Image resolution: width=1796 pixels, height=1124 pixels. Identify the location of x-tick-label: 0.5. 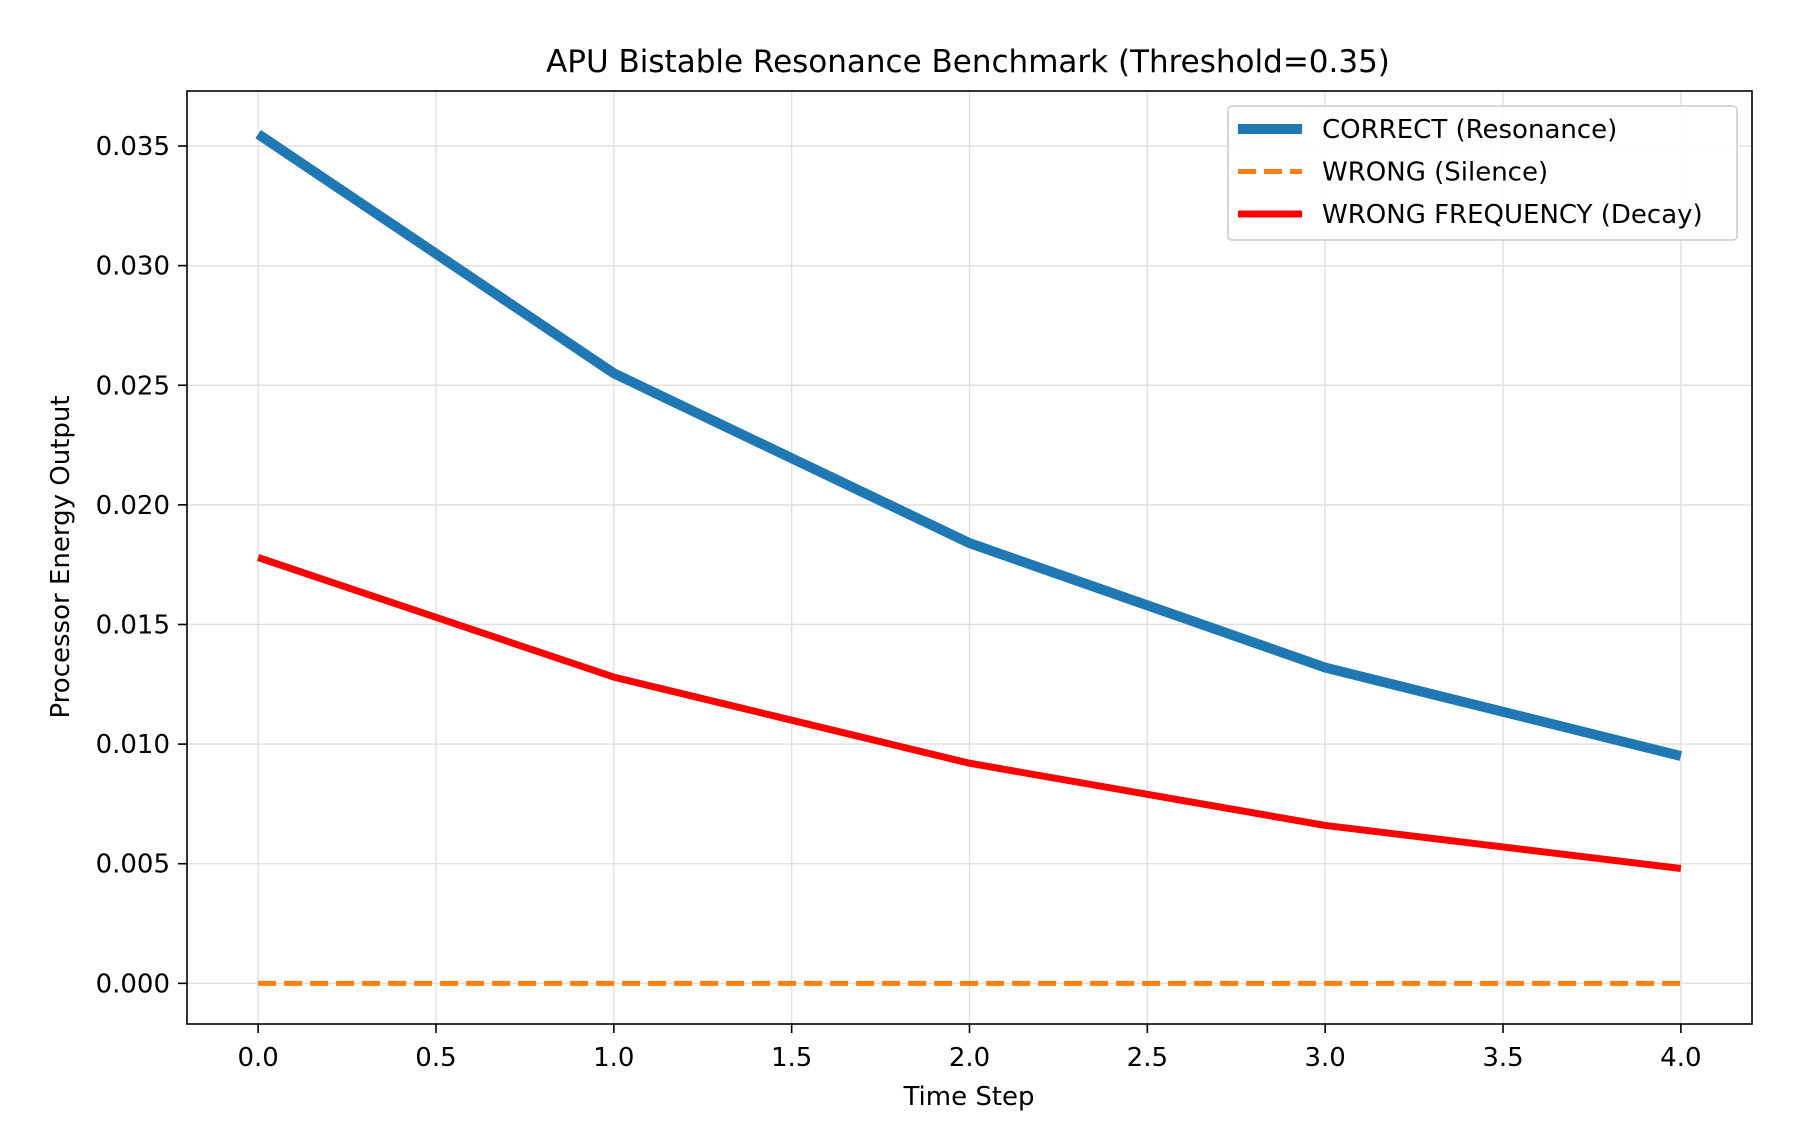
(435, 1058).